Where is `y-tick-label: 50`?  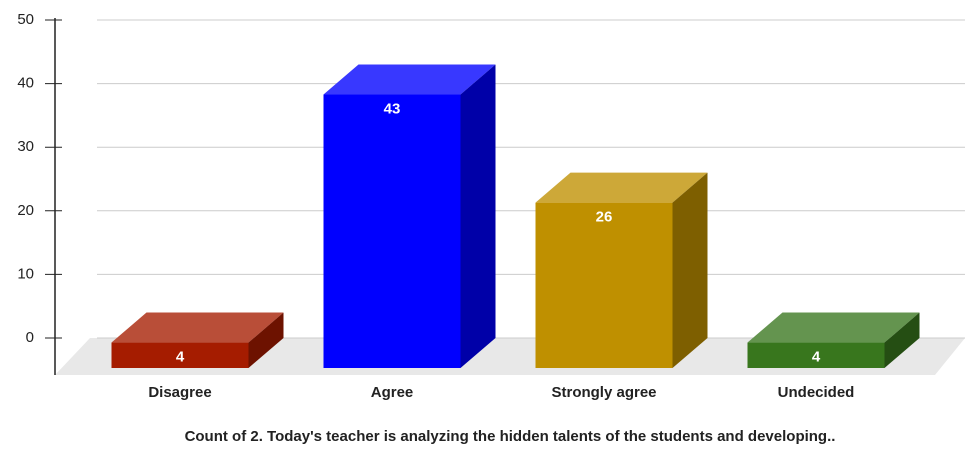 y-tick-label: 50 is located at coordinates (25, 19).